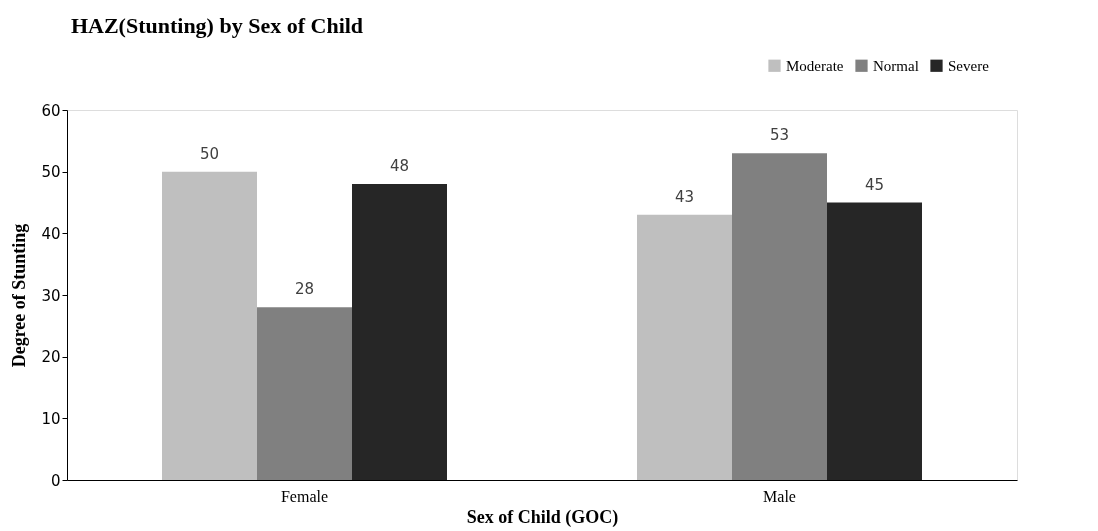 This screenshot has height=531, width=1098. Describe the element at coordinates (209, 153) in the screenshot. I see `data-label: 50` at that location.